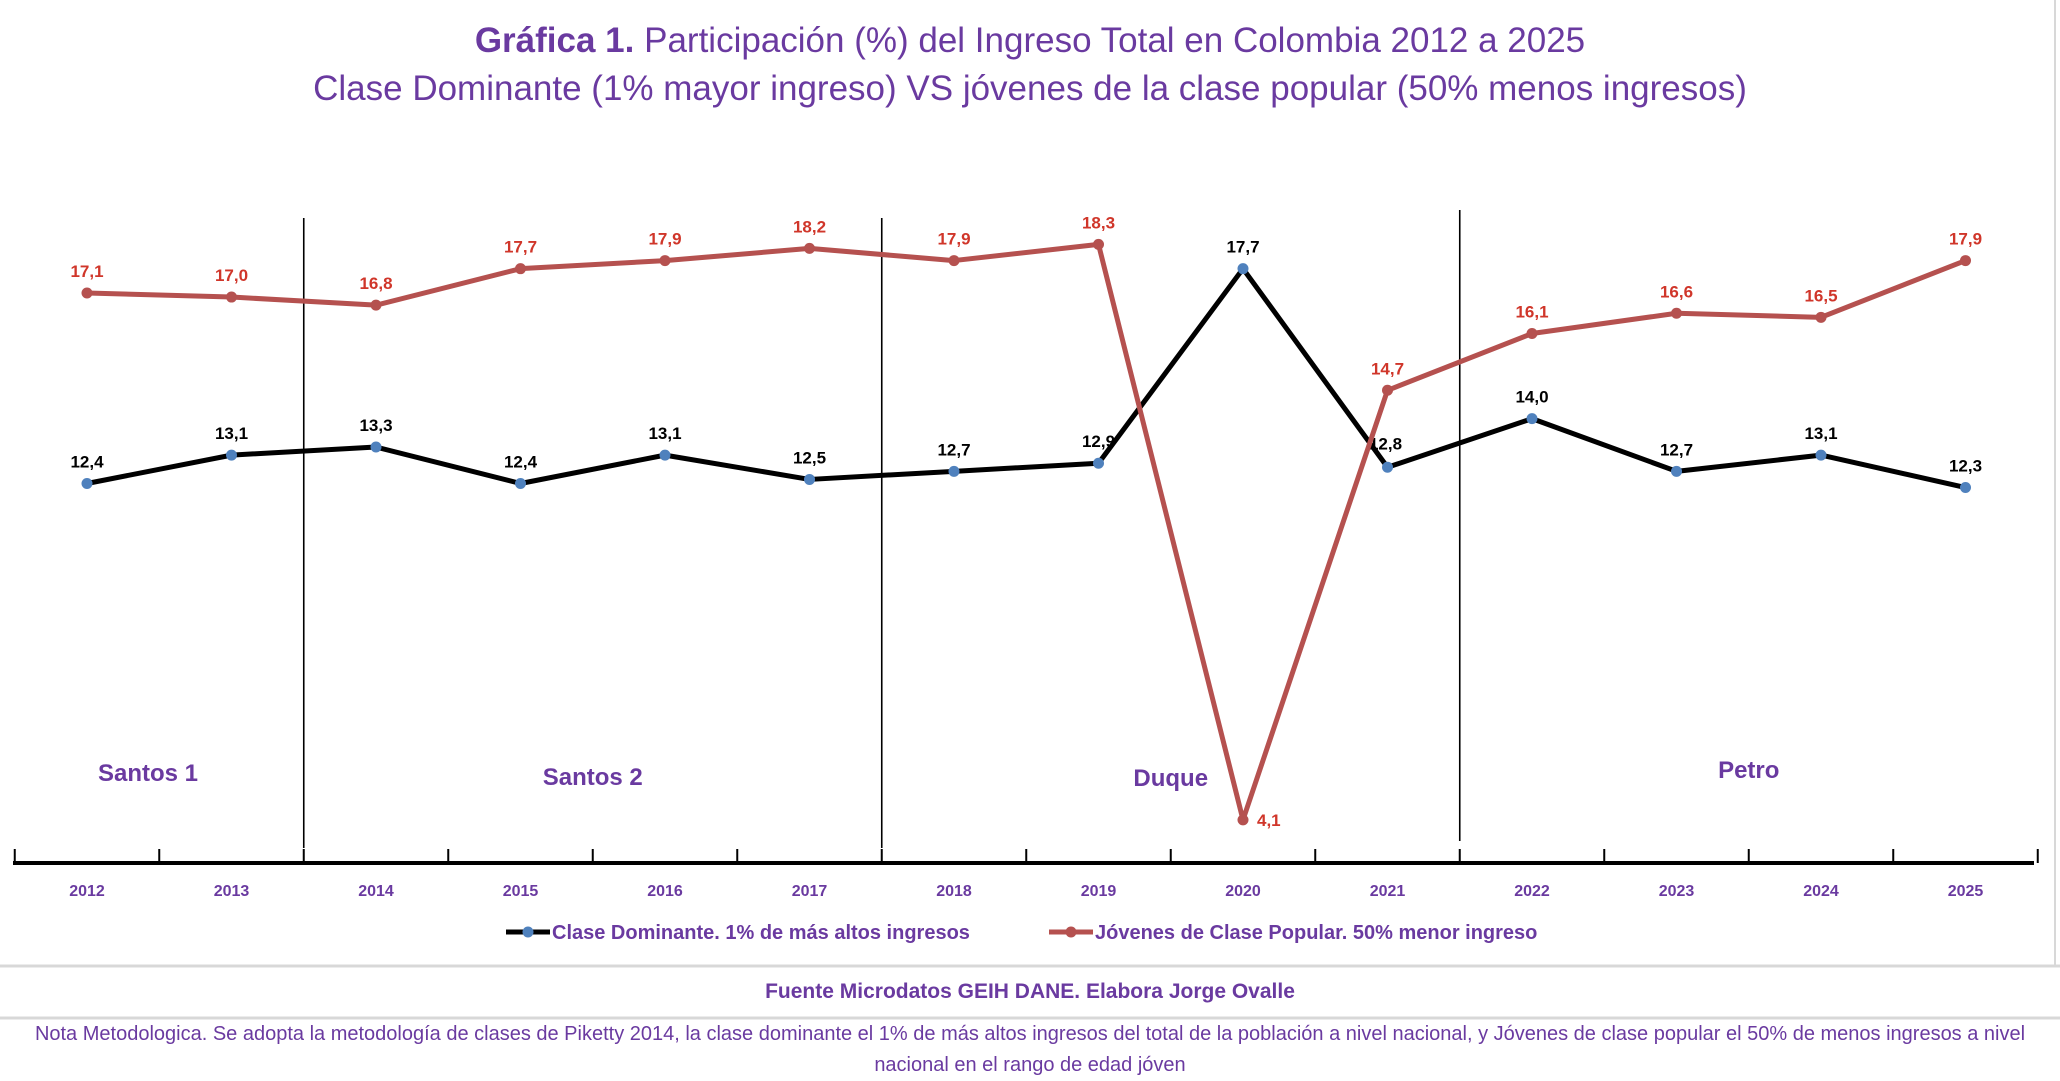 The image size is (2060, 1081). I want to click on data-label: 14,0, so click(1531, 397).